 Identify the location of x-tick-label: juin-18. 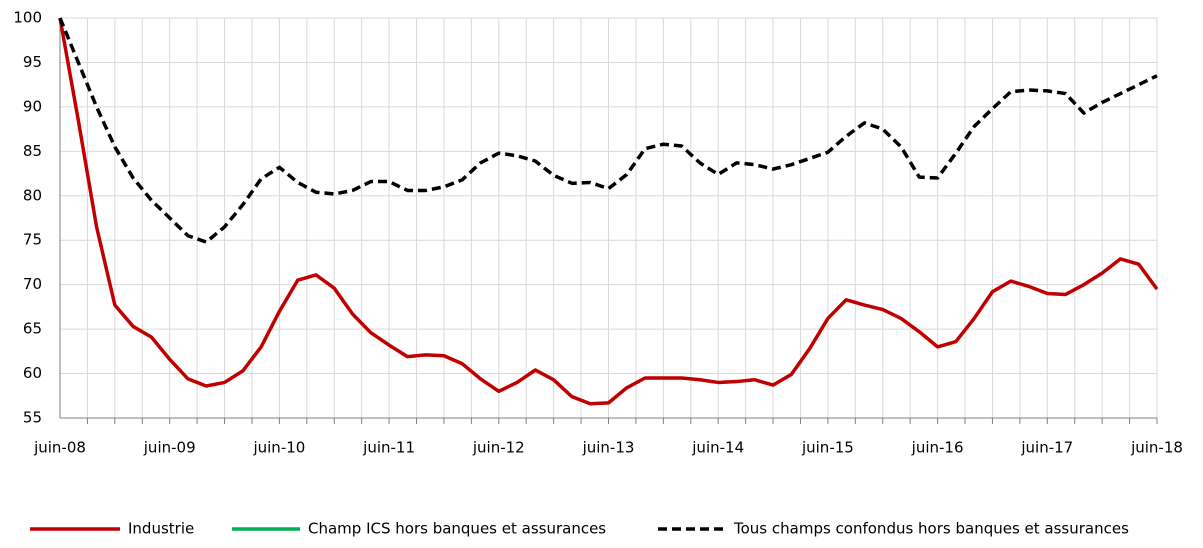
(1156, 448).